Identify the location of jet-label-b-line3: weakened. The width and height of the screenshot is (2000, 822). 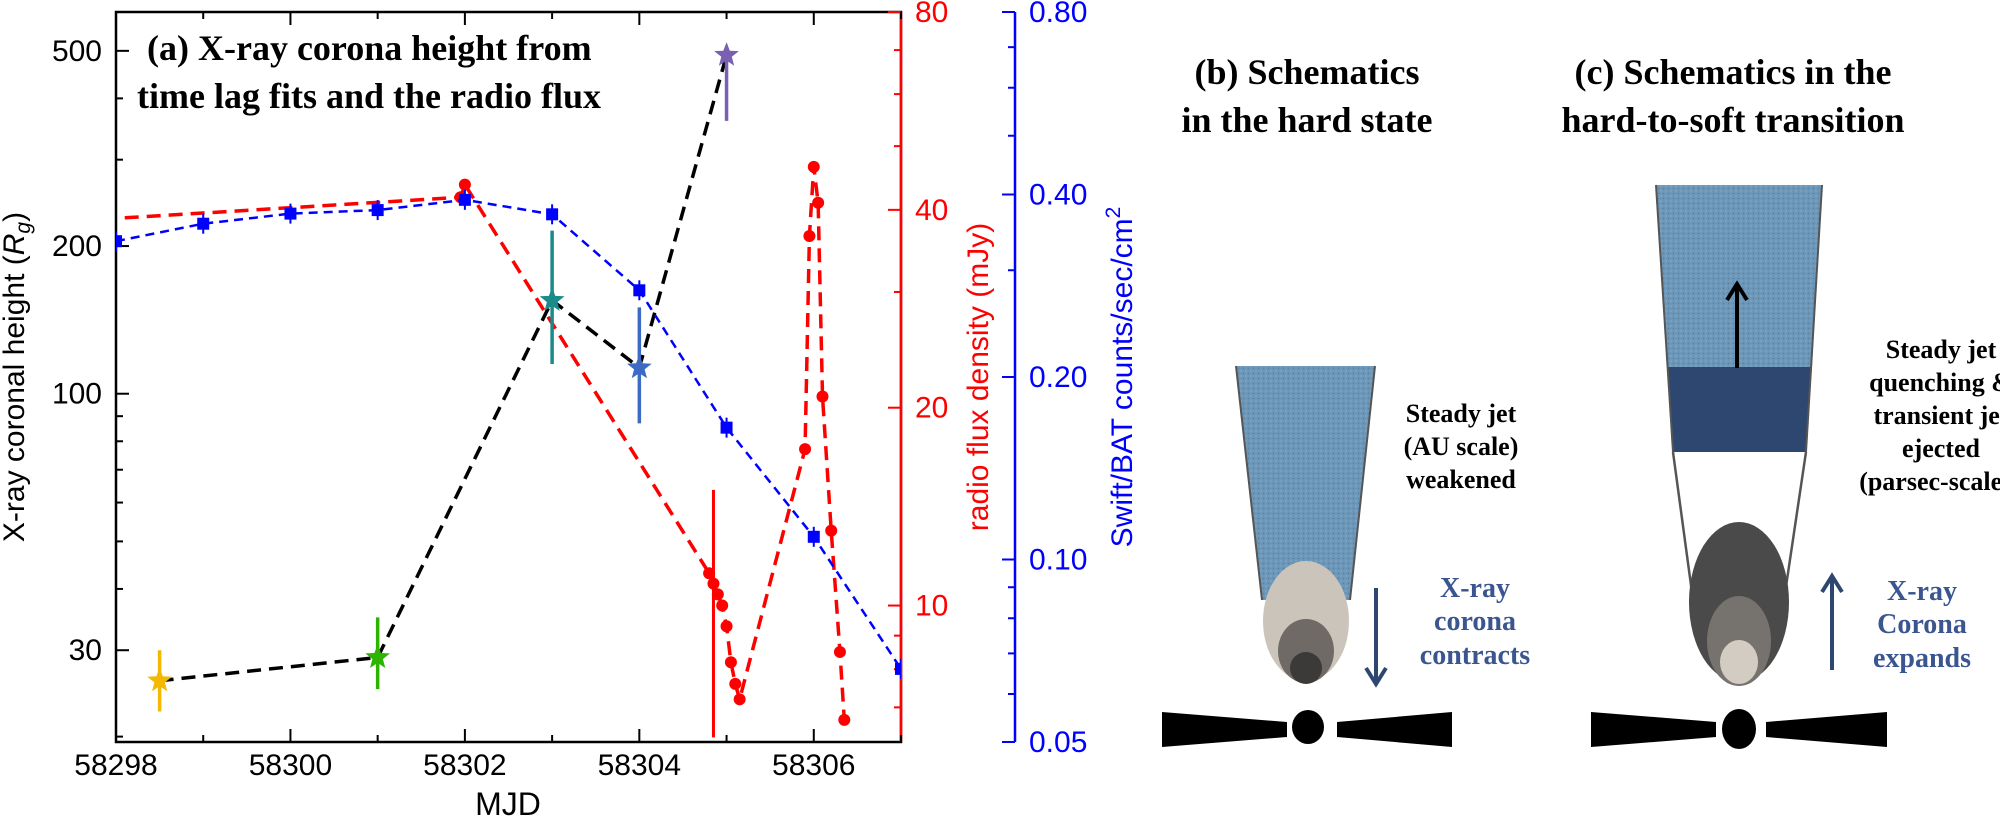
(1461, 479).